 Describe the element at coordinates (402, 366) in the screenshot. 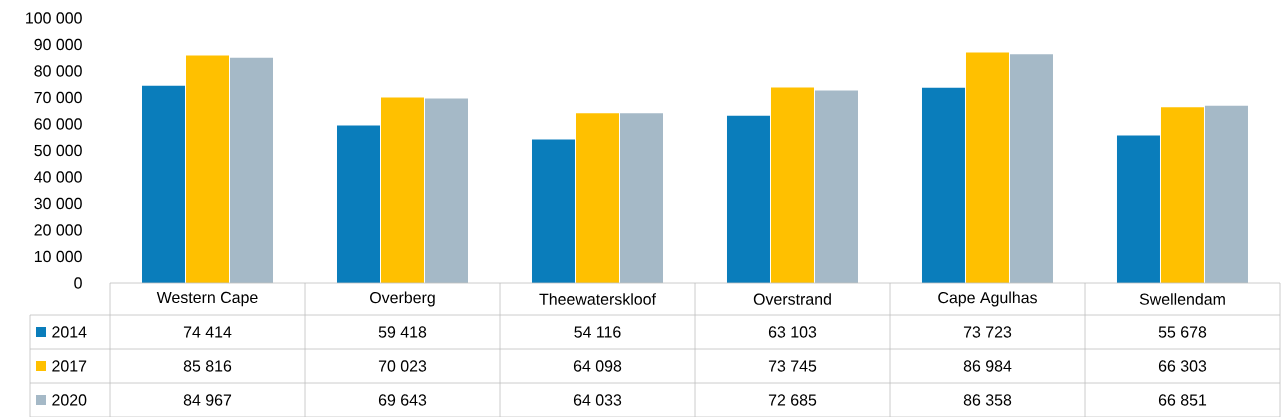

I see `data-label: 70 023` at that location.